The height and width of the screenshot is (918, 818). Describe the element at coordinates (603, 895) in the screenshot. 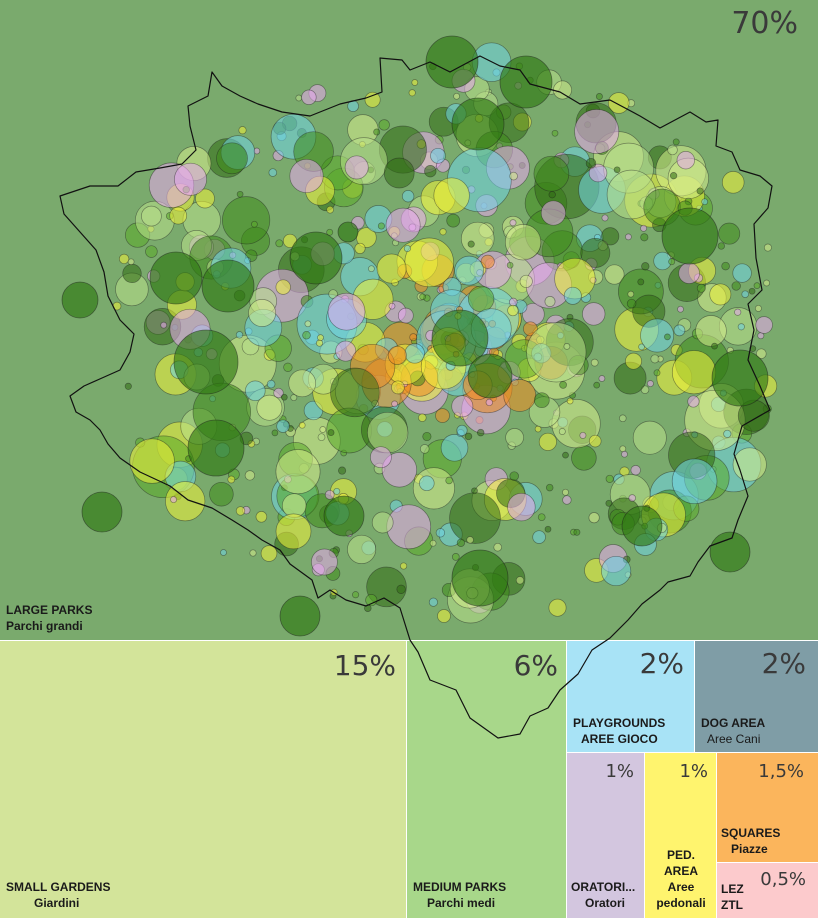

I see `label-oratori: ORATORI... Oratori` at that location.